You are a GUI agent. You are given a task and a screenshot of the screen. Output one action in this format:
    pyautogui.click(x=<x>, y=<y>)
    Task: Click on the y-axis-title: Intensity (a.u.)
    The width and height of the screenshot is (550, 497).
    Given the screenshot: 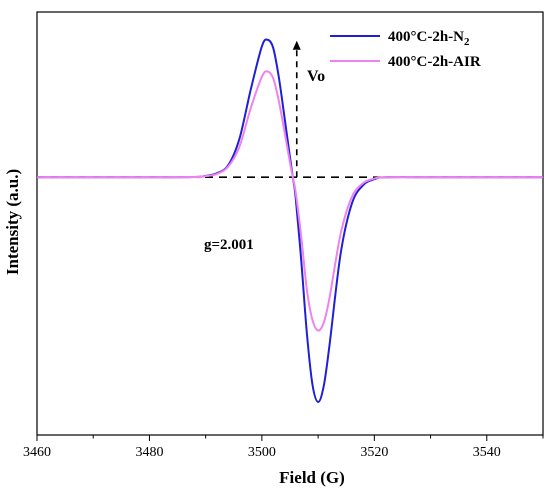 What is the action you would take?
    pyautogui.click(x=12, y=222)
    